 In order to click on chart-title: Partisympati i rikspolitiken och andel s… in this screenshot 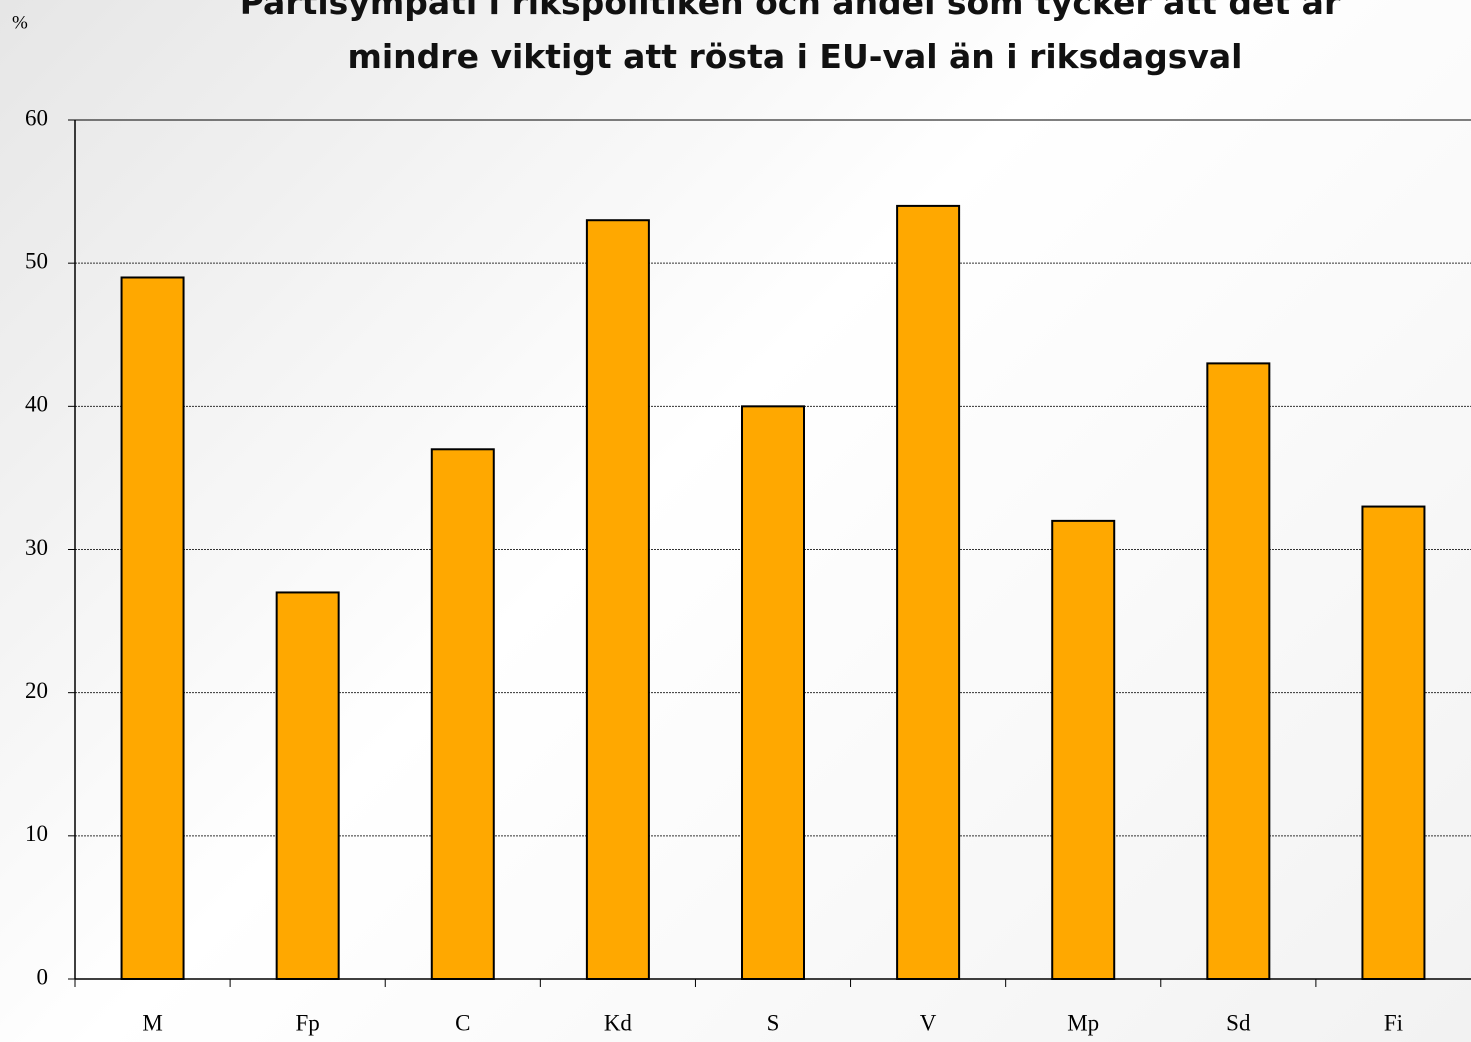, I will do `click(790, 11)`.